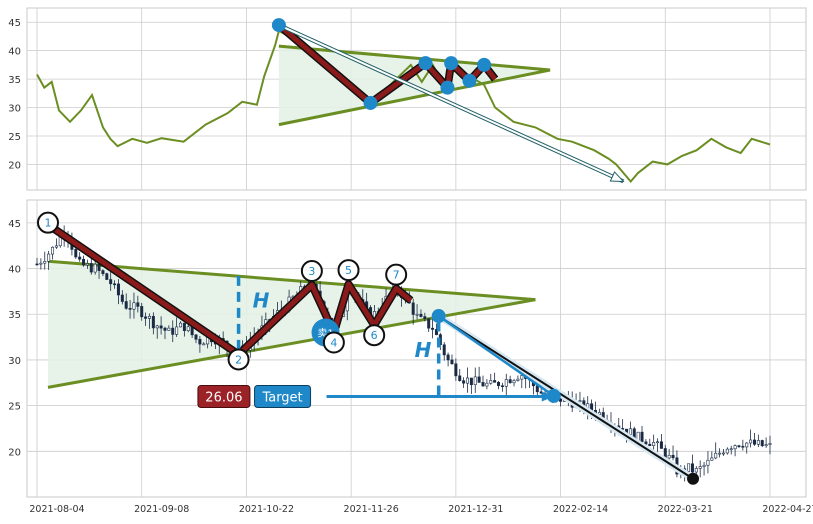  I want to click on detail-pattern-point-label: 1, so click(47, 223).